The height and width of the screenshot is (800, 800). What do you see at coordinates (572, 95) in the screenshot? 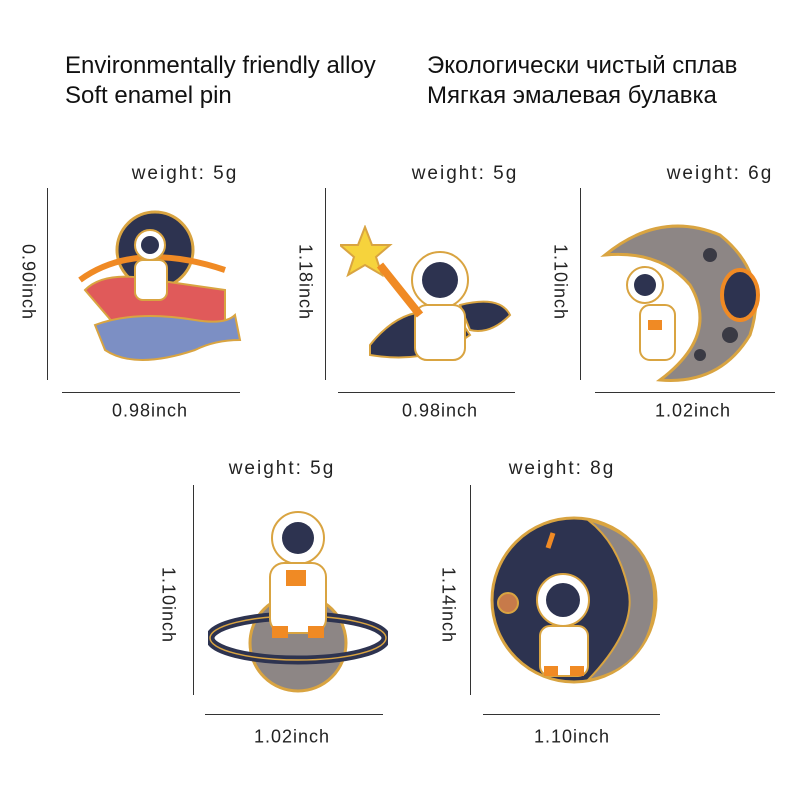
I see `header-ru-line2: Мягкая эмалевая булавка` at bounding box center [572, 95].